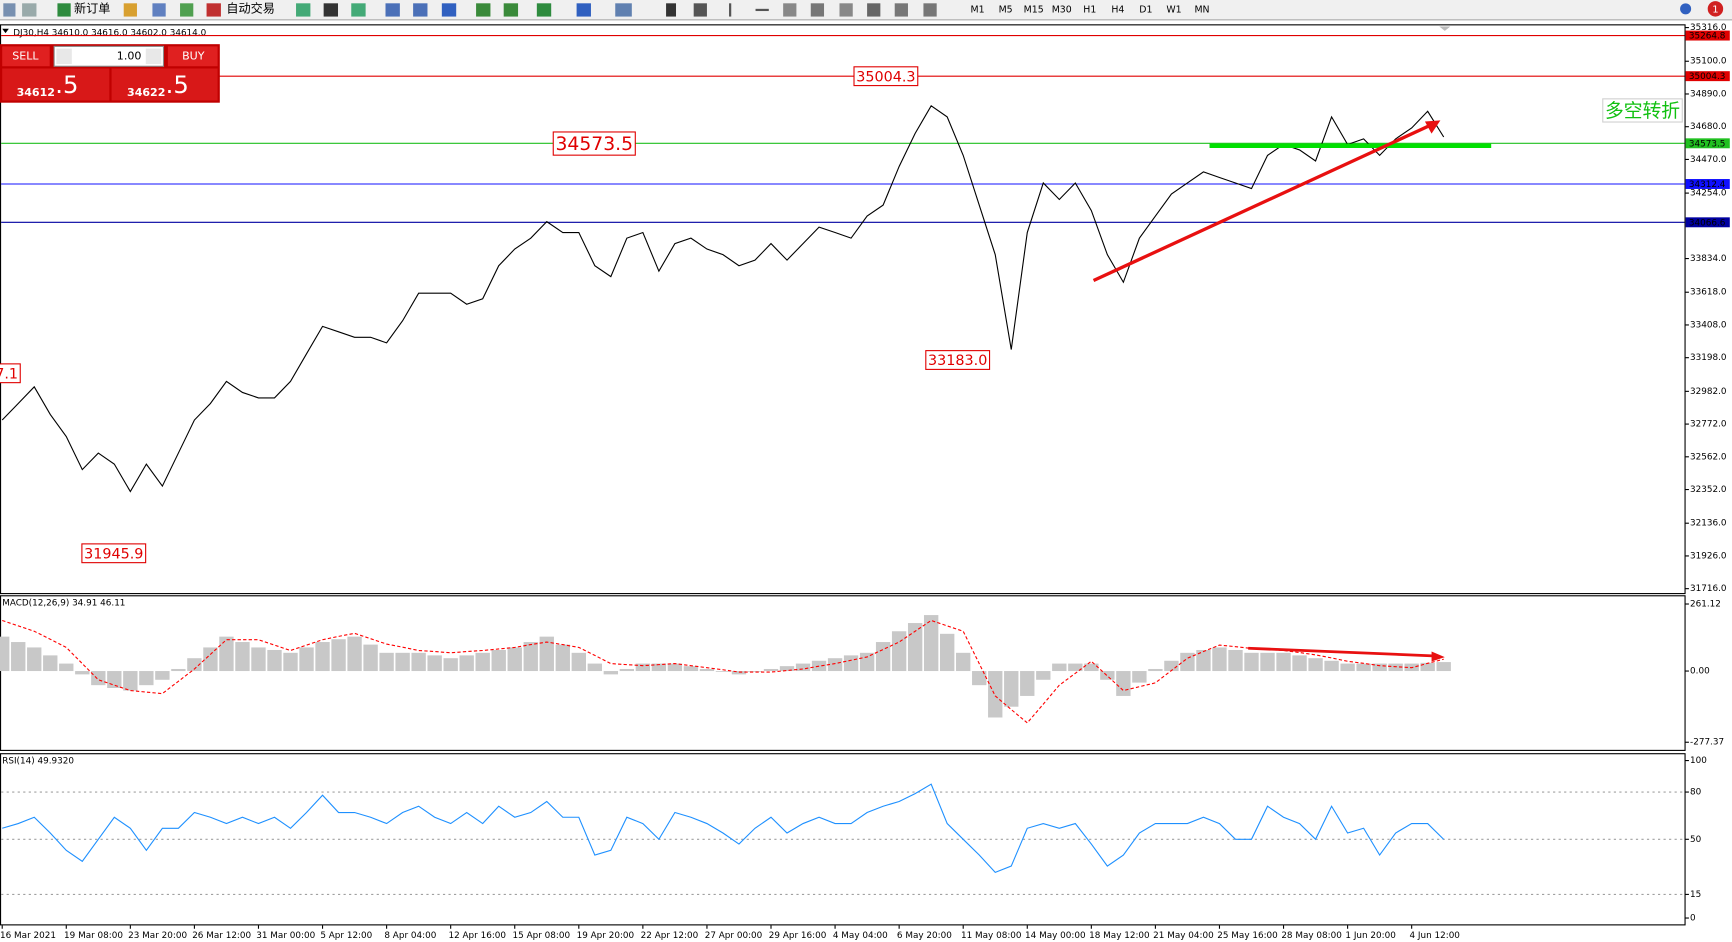 The image size is (1732, 942). Describe the element at coordinates (192, 56) in the screenshot. I see `buy-button` at that location.